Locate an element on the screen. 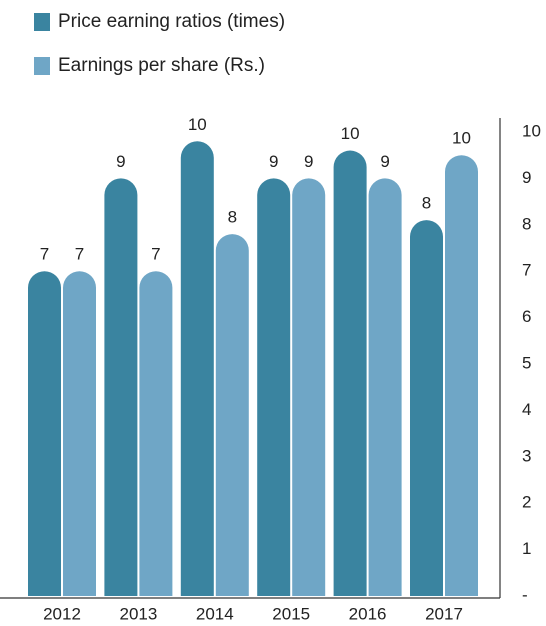  legend-text: Price earning ratios (times) is located at coordinates (171, 21).